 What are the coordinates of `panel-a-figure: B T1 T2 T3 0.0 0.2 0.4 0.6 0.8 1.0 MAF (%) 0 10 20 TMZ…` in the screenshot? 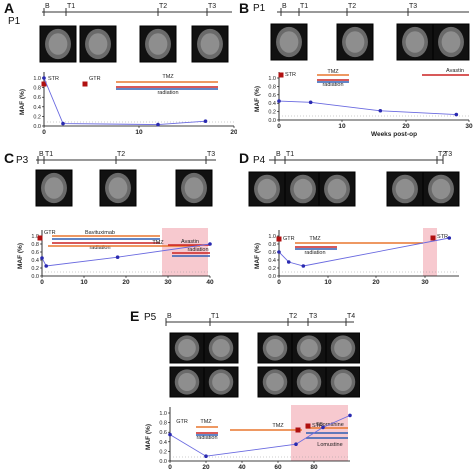 It's located at (128, 69).